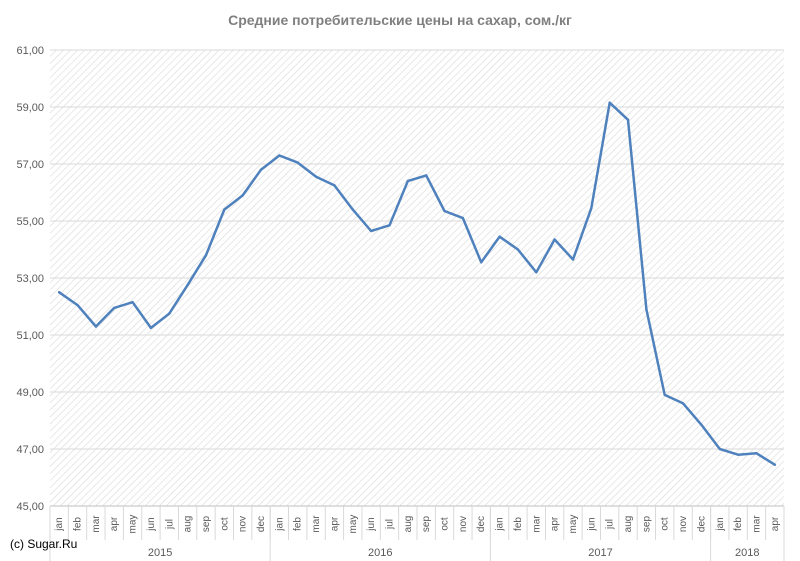  Describe the element at coordinates (30, 222) in the screenshot. I see `y-tick-label: 55,00` at that location.